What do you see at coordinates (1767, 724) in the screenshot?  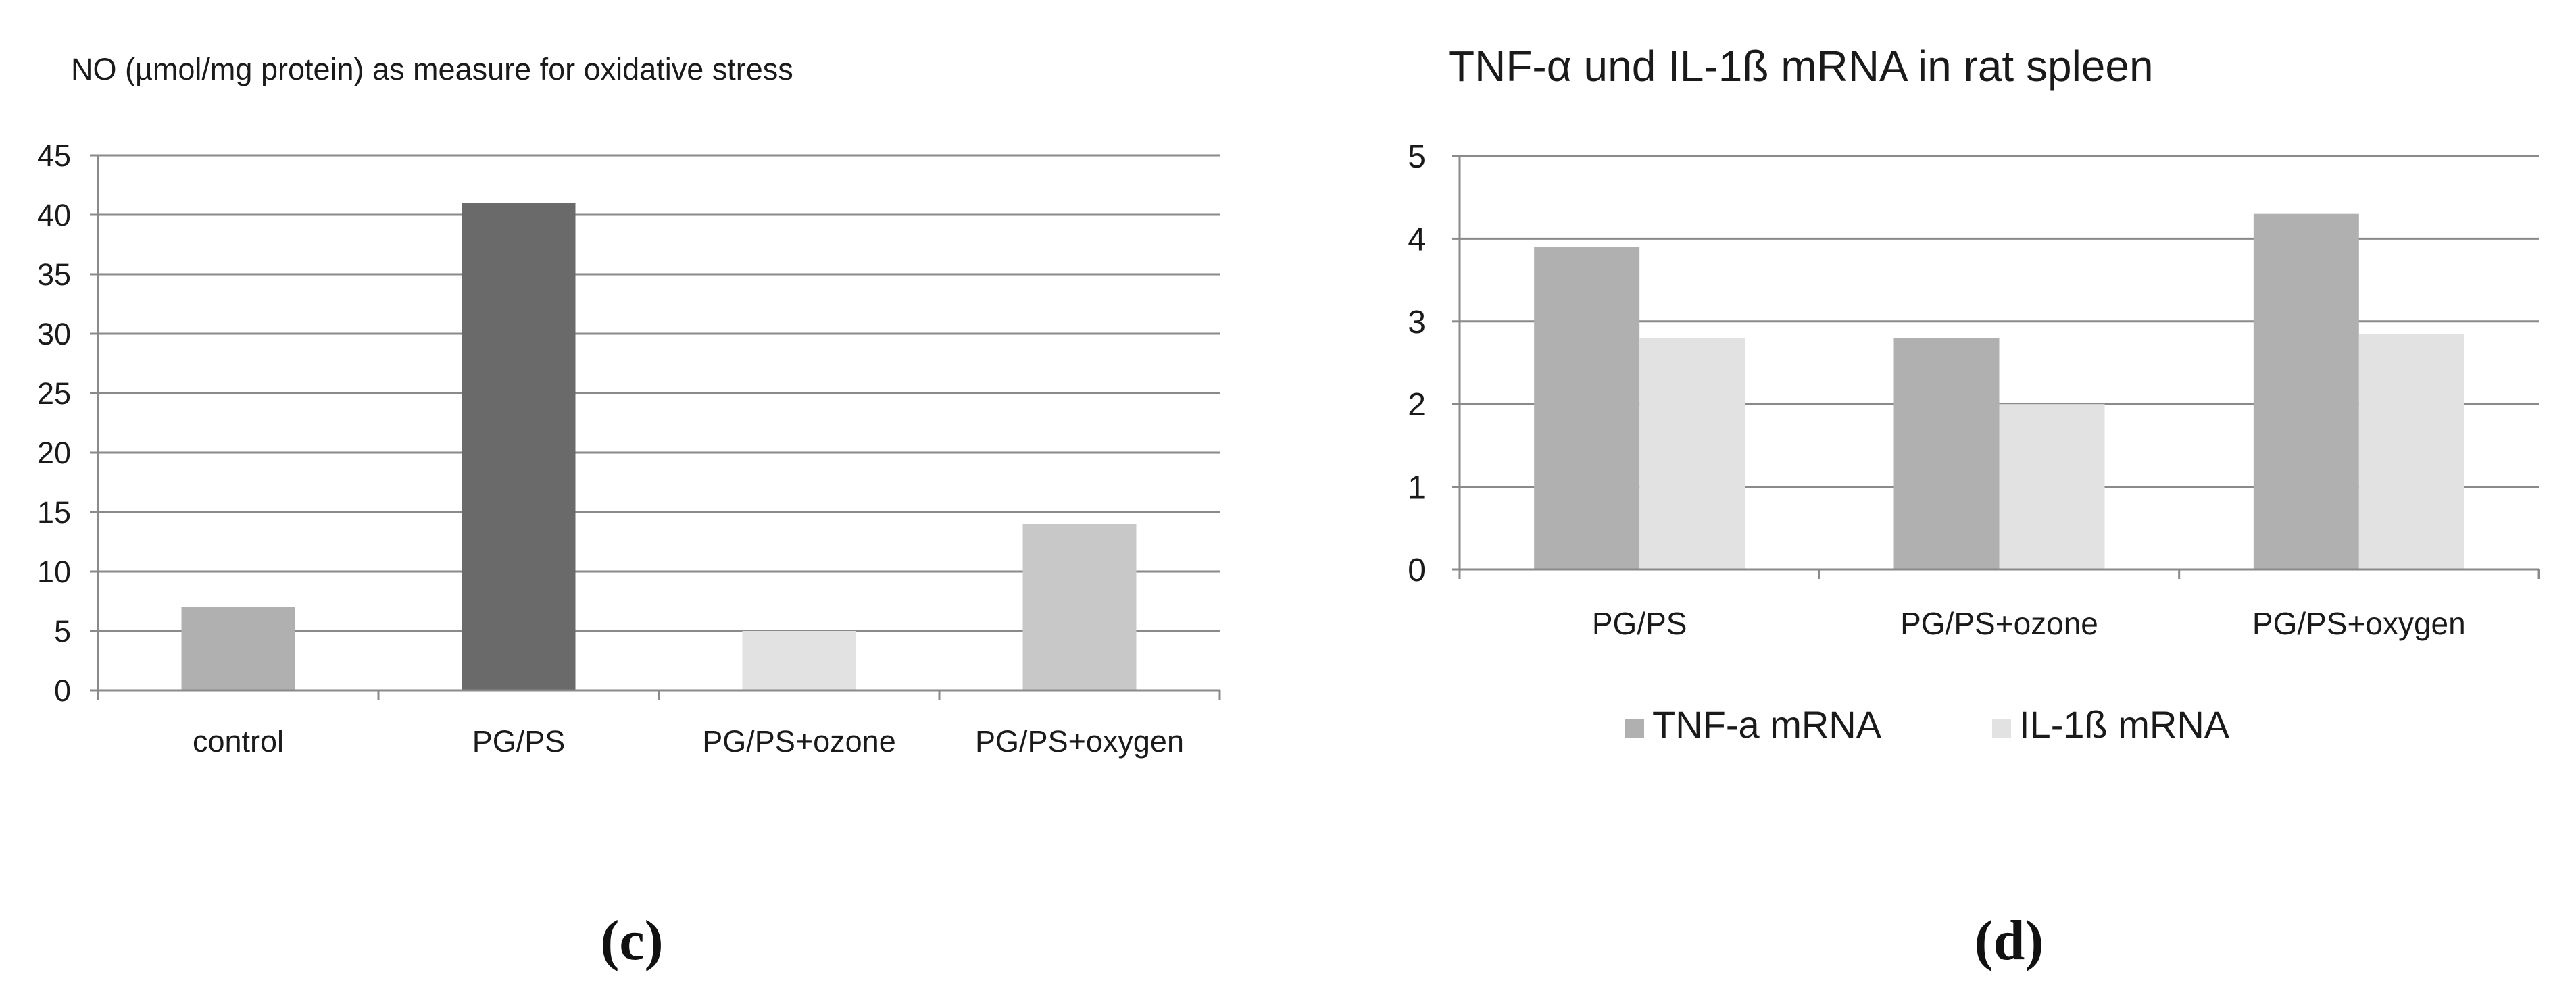 I see `legend-label-tnf: TNF-a mRNA` at bounding box center [1767, 724].